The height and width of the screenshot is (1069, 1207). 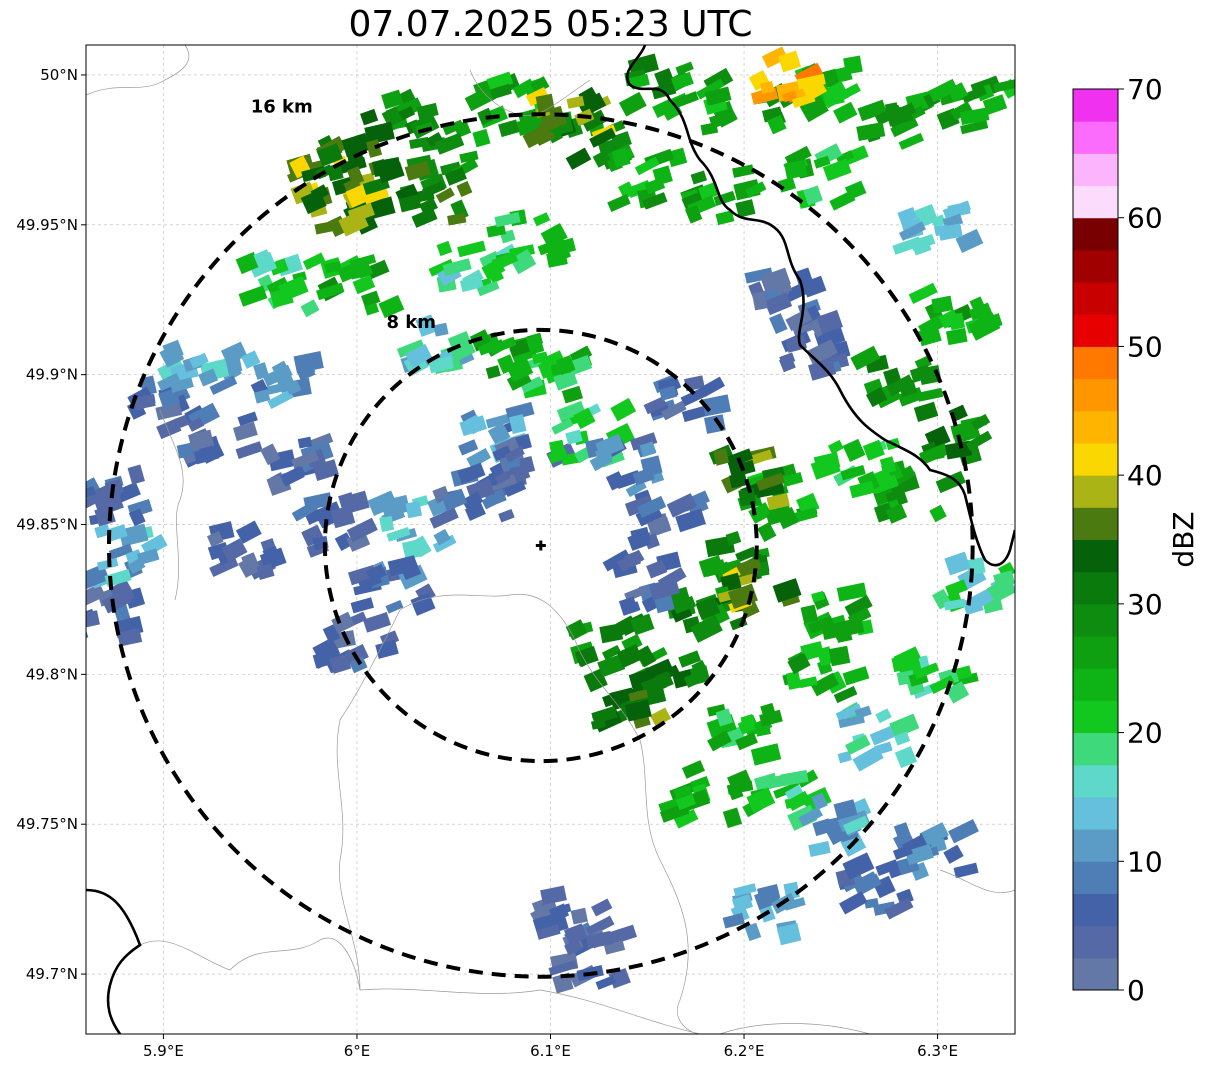 What do you see at coordinates (550, 24) in the screenshot?
I see `figure-title: 07.07.2025 05:23 UTC` at bounding box center [550, 24].